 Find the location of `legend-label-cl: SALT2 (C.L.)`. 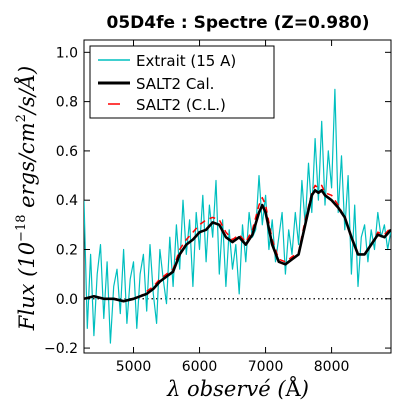

legend-label-cl: SALT2 (C.L.) is located at coordinates (181, 105).